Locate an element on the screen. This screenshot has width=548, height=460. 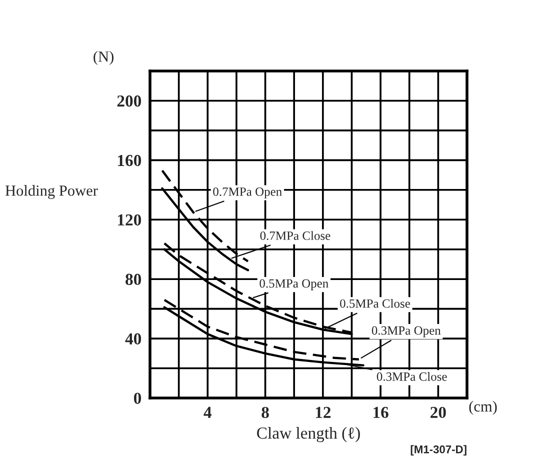
series-label: 0.5MPa Close is located at coordinates (375, 303).